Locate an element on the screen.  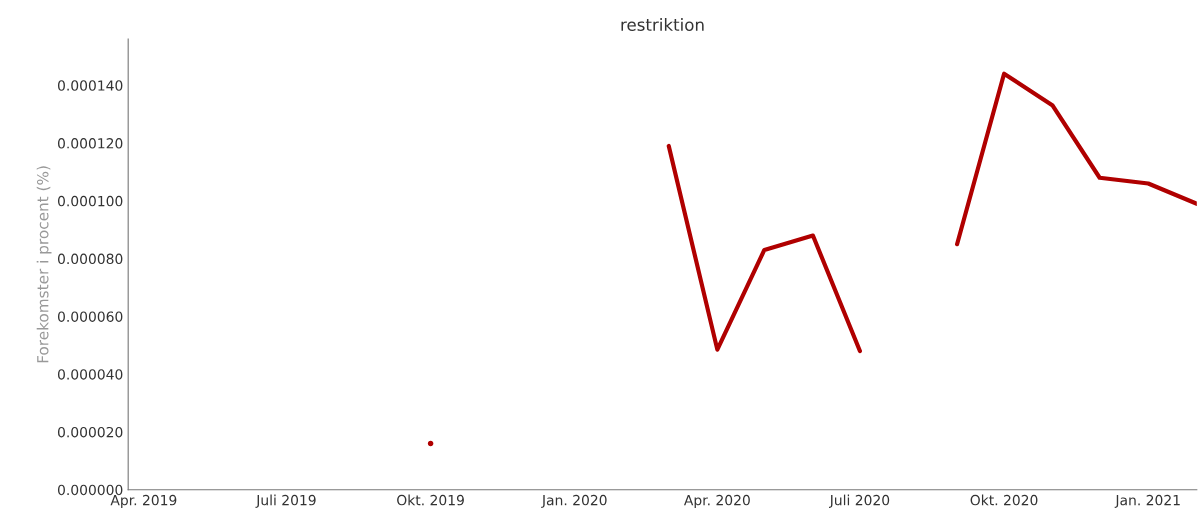
y-tick-label: 0.000080 is located at coordinates (90, 259).